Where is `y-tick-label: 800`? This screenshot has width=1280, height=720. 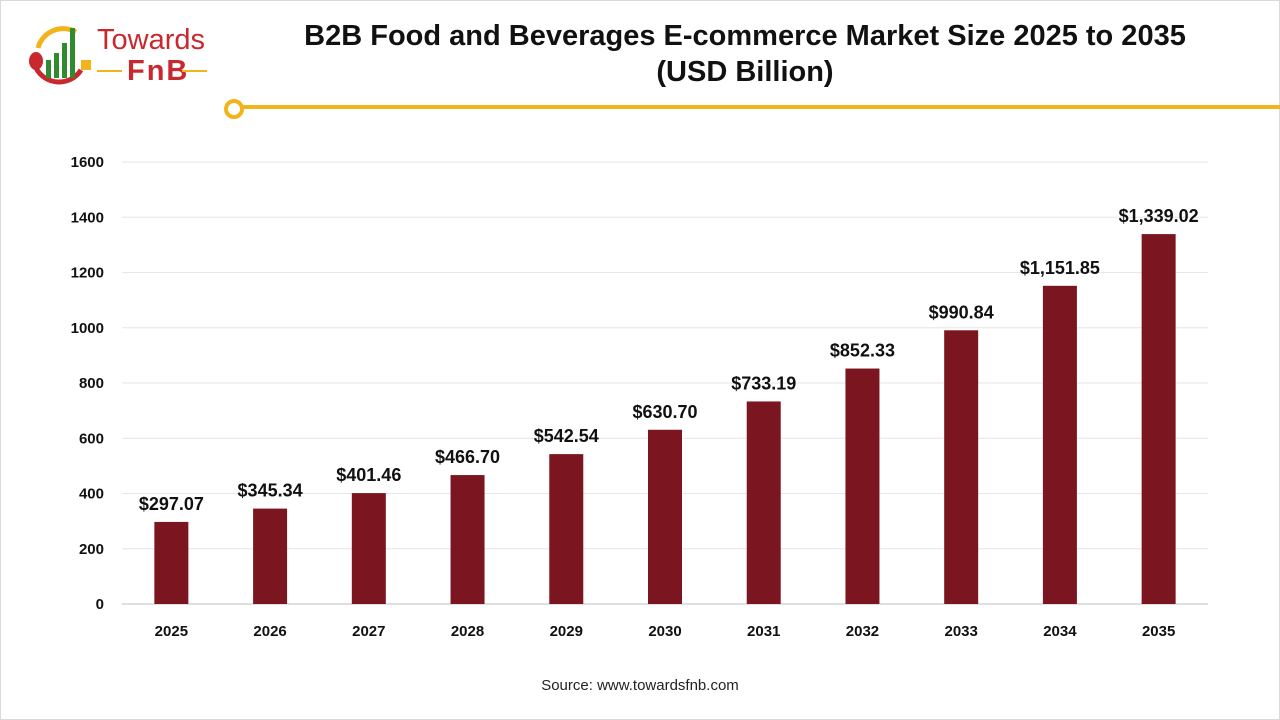
y-tick-label: 800 is located at coordinates (91, 383).